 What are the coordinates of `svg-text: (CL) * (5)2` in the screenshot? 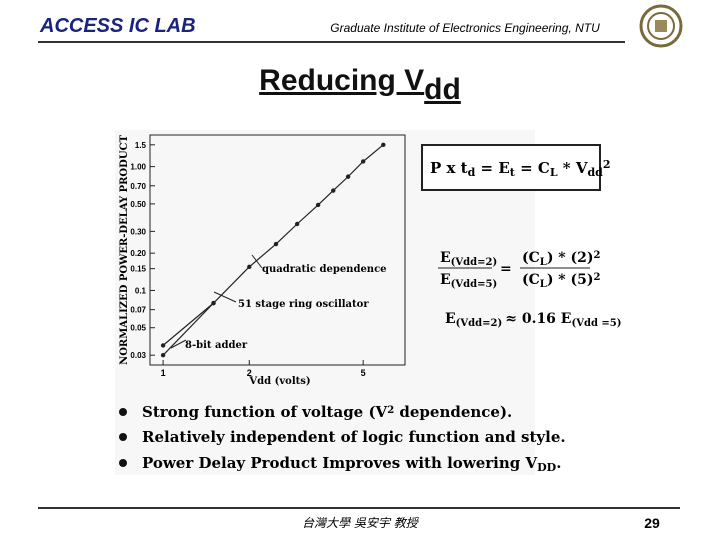 It's located at (561, 281).